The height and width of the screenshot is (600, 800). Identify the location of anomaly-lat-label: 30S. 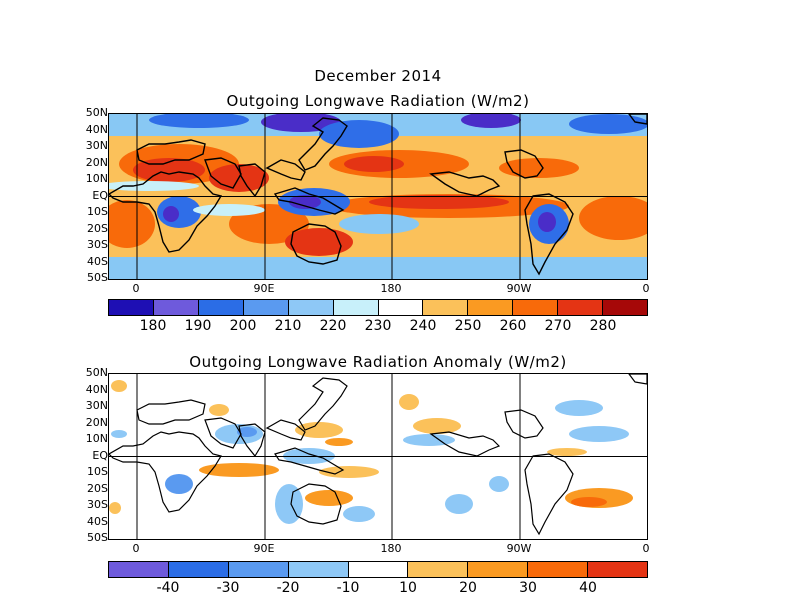
(97, 504).